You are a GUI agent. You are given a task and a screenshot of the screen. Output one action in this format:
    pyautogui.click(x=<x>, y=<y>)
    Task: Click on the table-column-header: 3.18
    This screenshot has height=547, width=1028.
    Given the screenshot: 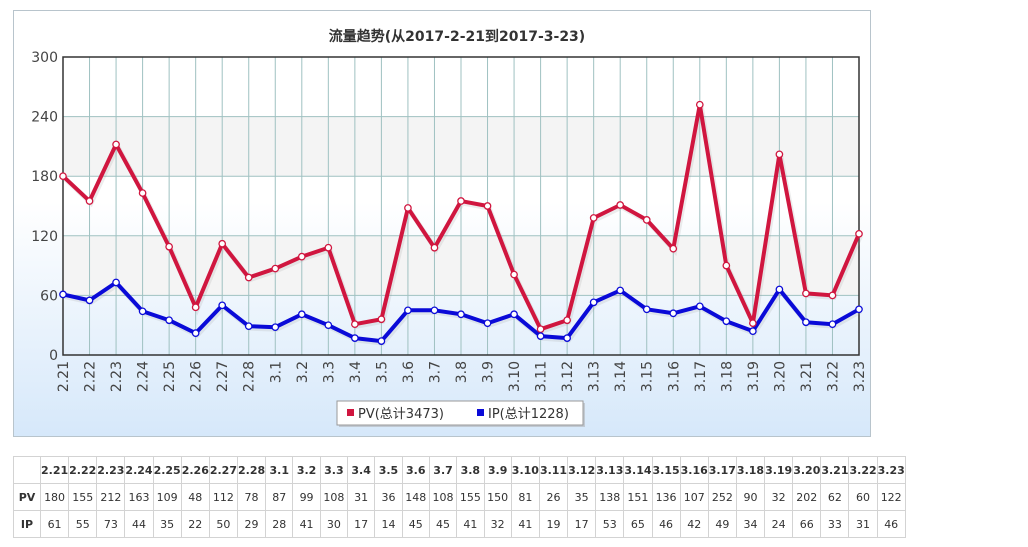 What is the action you would take?
    pyautogui.click(x=750, y=470)
    